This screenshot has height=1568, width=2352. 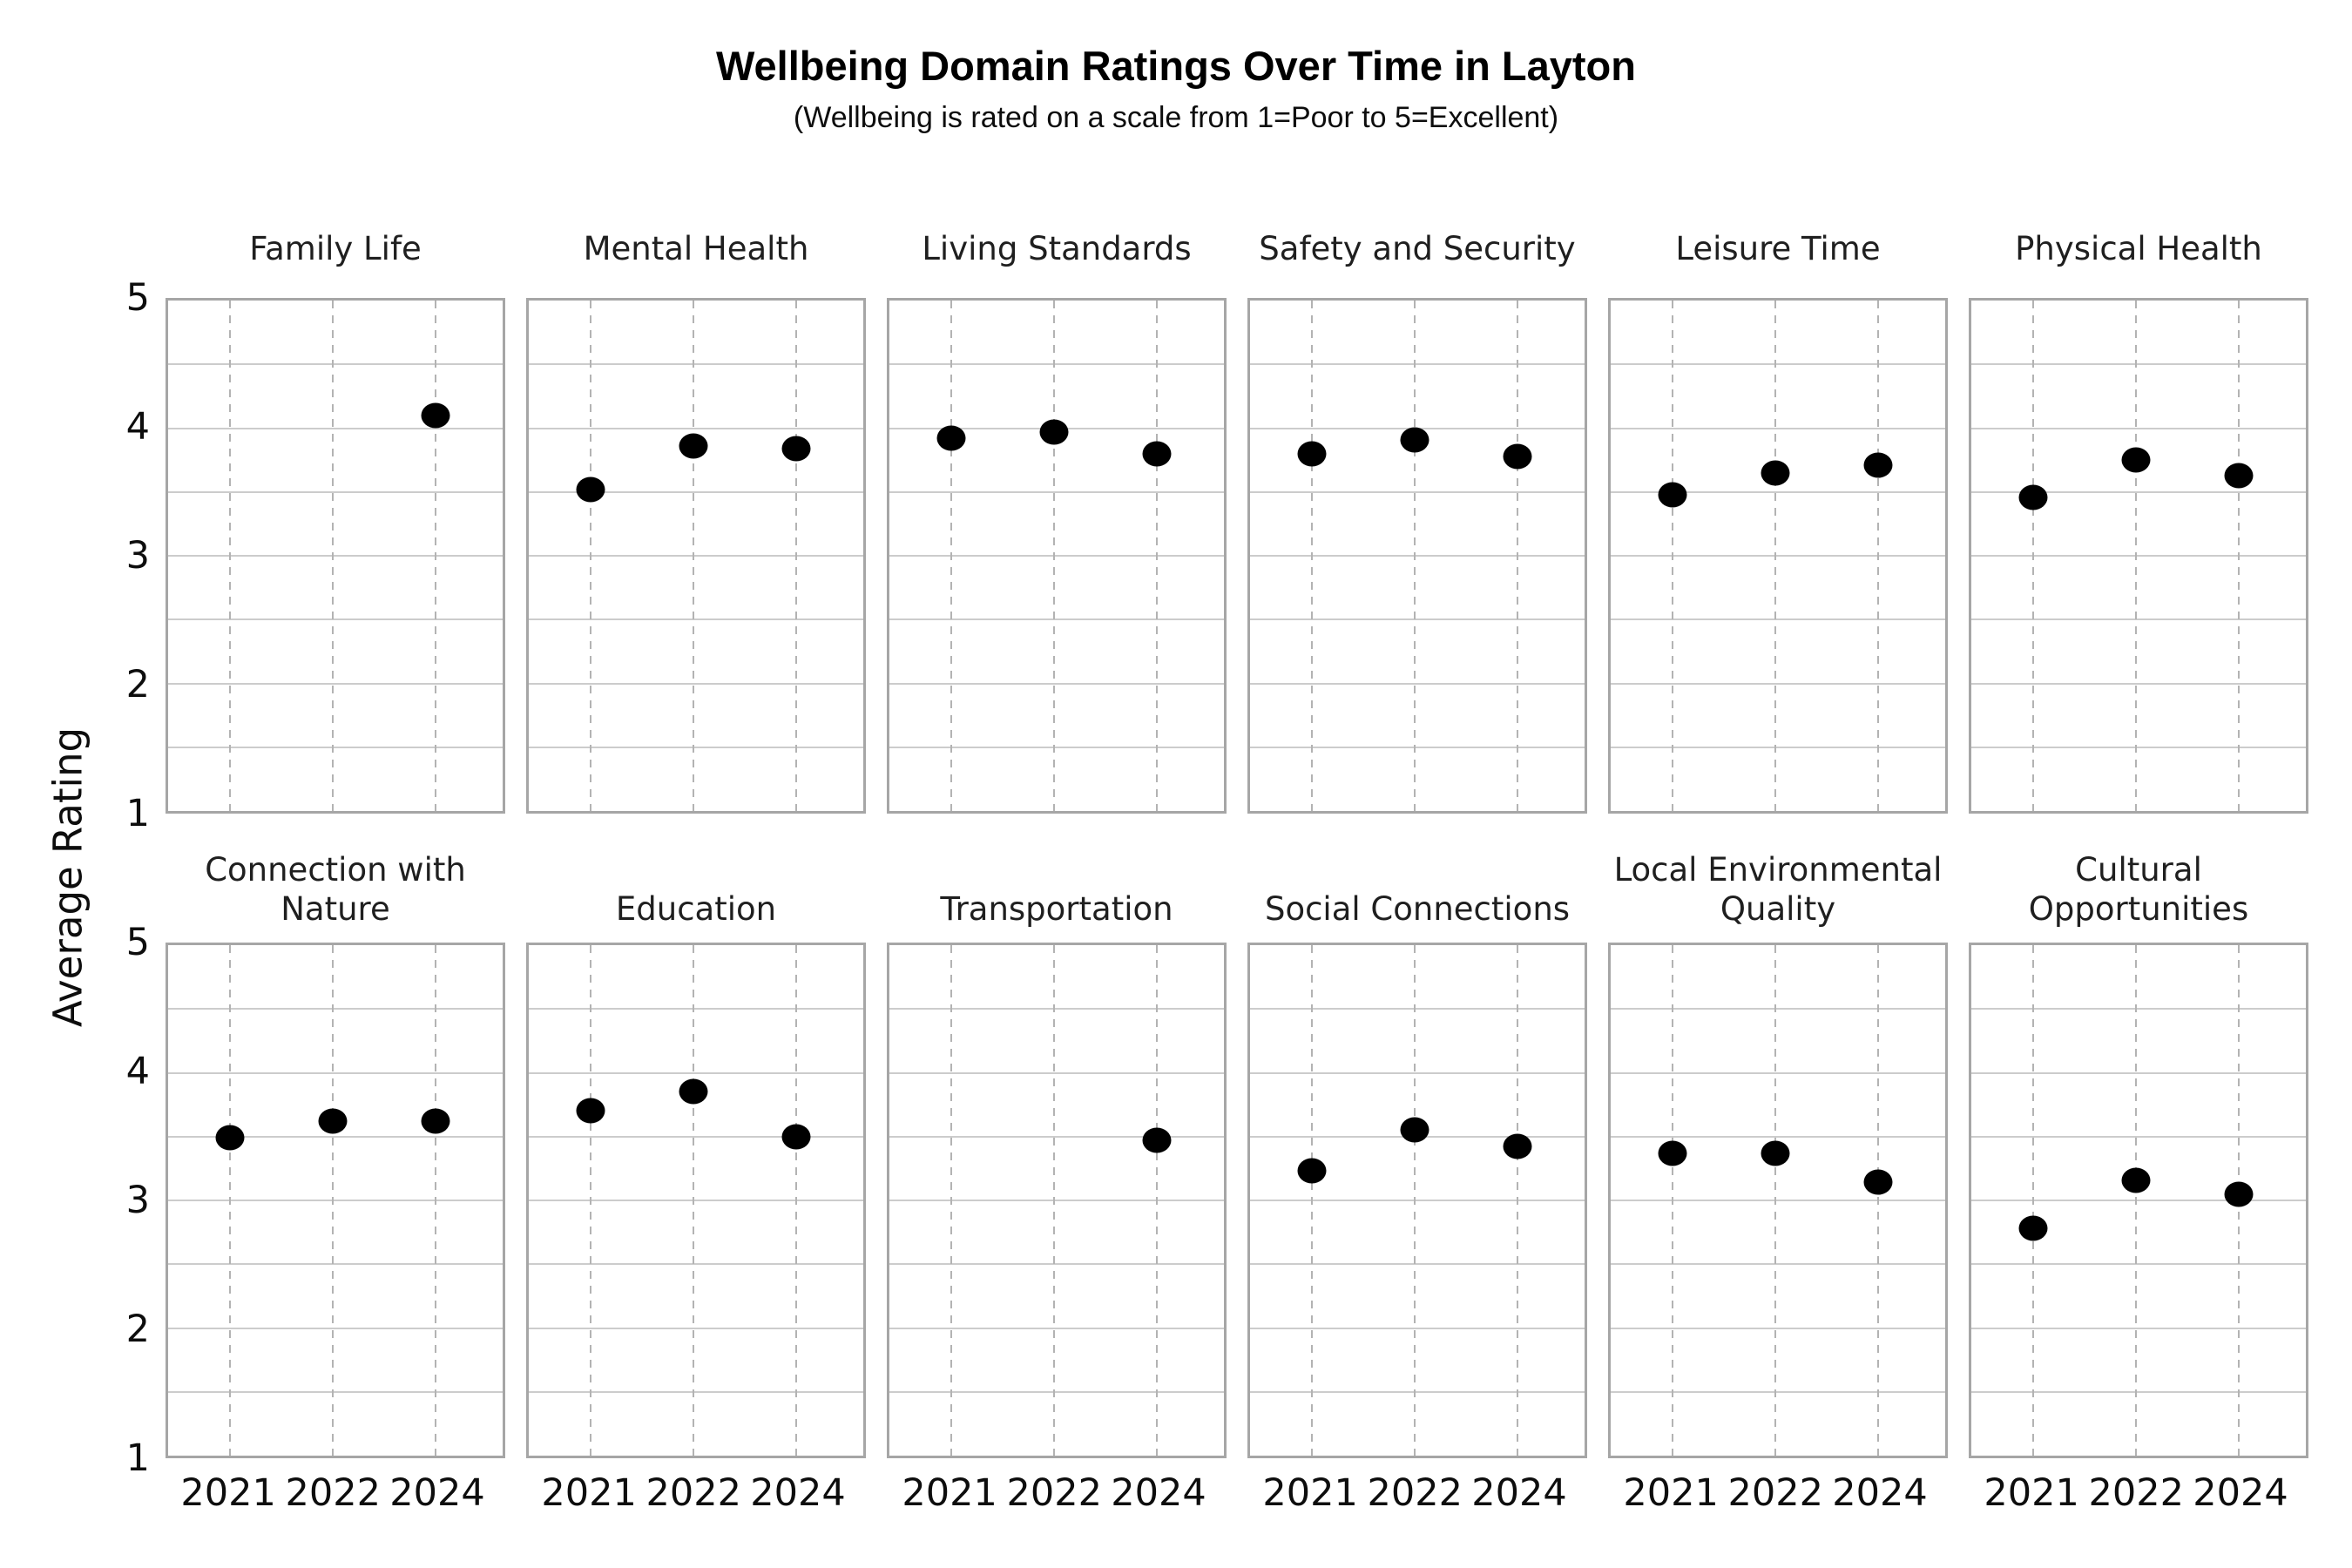 What do you see at coordinates (67, 877) in the screenshot?
I see `y-axis-title: Average Rating` at bounding box center [67, 877].